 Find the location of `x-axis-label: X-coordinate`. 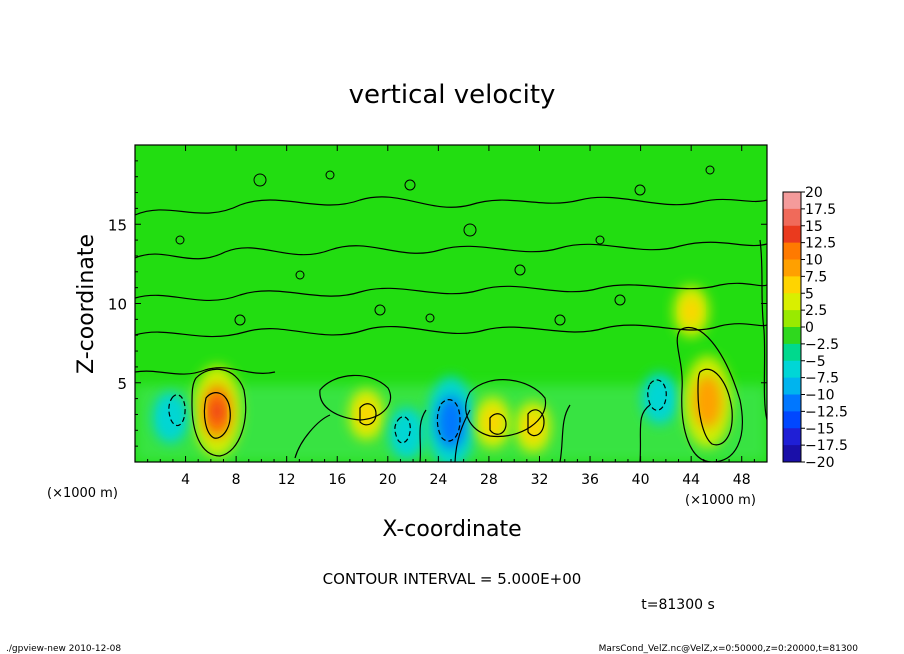

x-axis-label: X-coordinate is located at coordinates (451, 529).